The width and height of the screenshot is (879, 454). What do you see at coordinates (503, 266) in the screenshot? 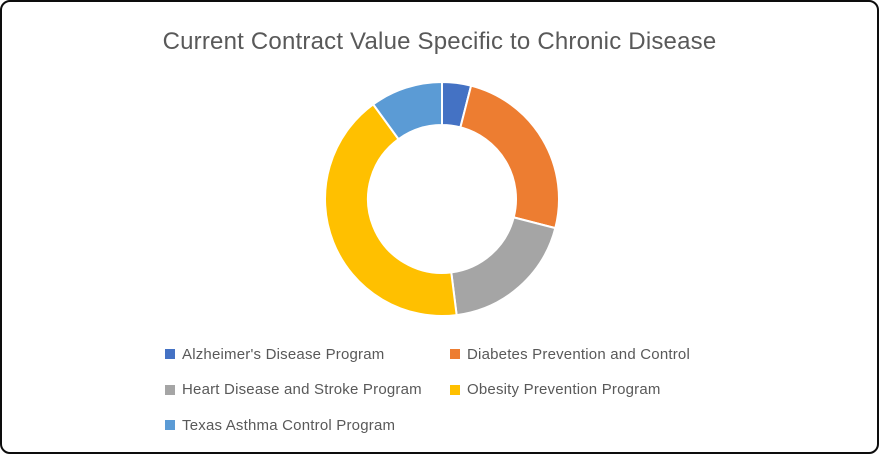
I see `donut-slice-heart-disease-and-stroke-program` at bounding box center [503, 266].